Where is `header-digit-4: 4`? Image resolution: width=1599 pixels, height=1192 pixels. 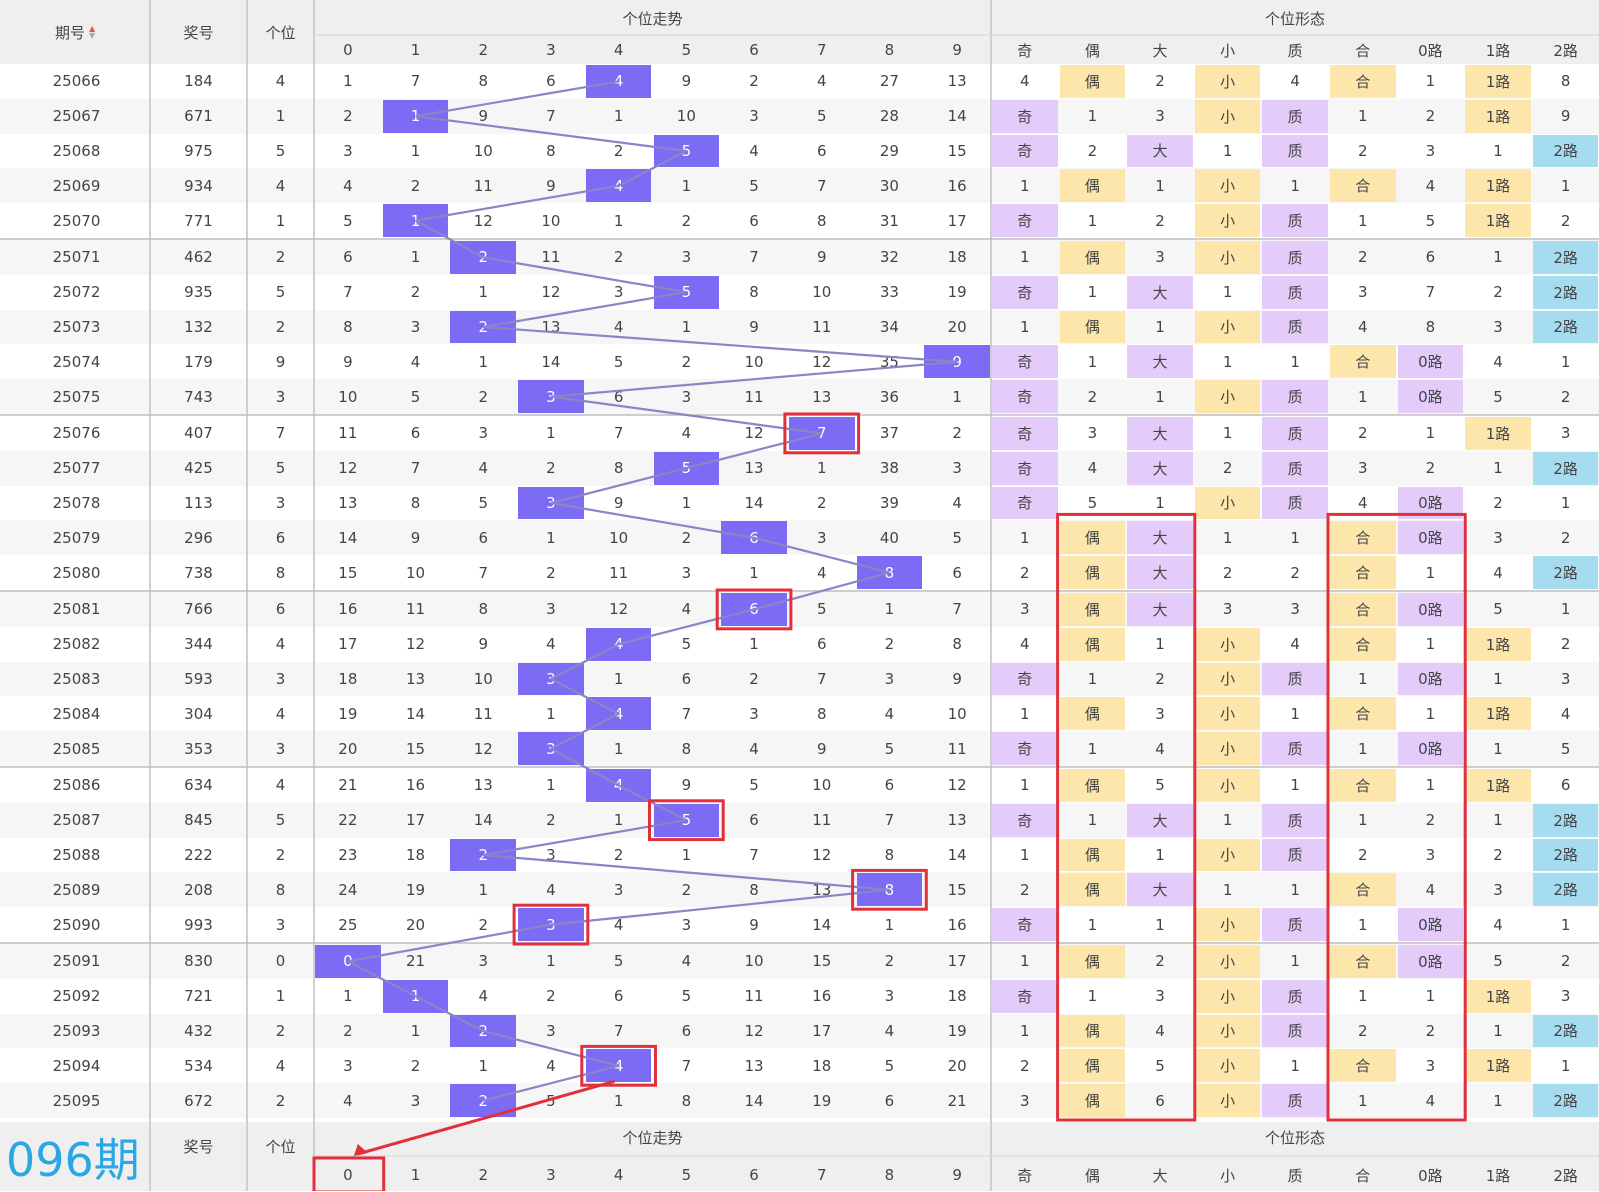
header-digit-4: 4 is located at coordinates (618, 50).